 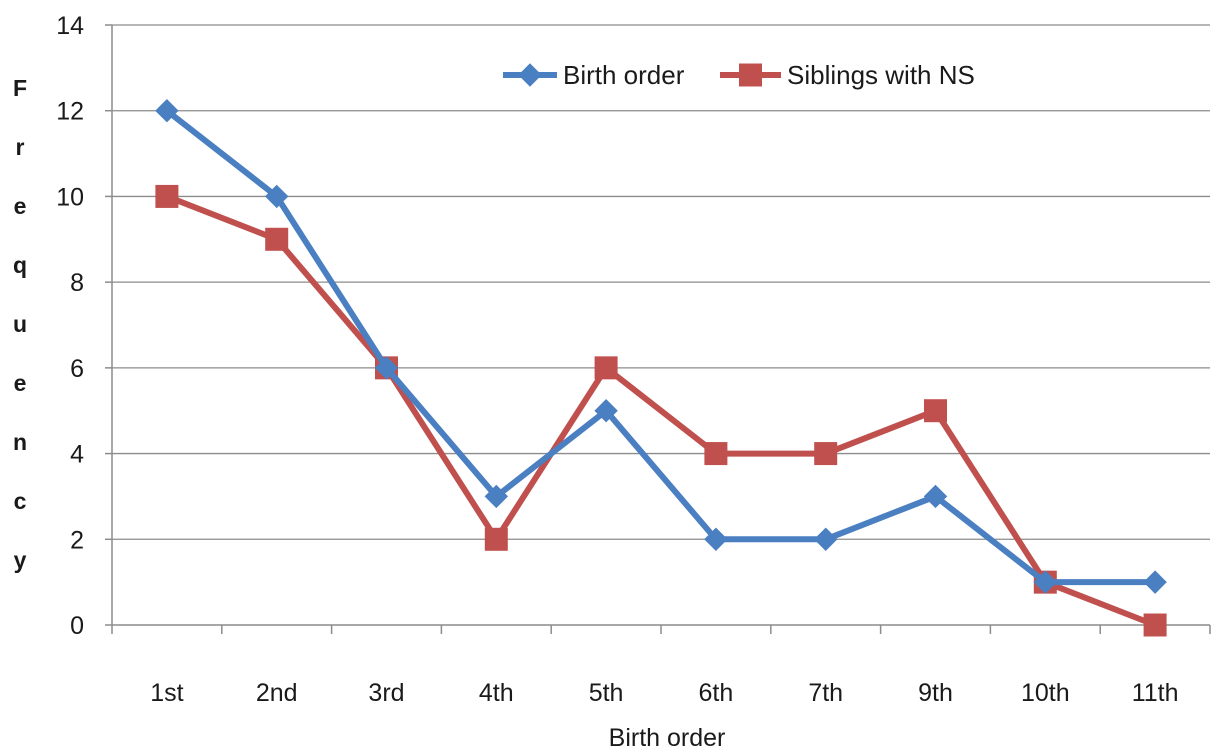 I want to click on data-point-0-9th, so click(x=935, y=496).